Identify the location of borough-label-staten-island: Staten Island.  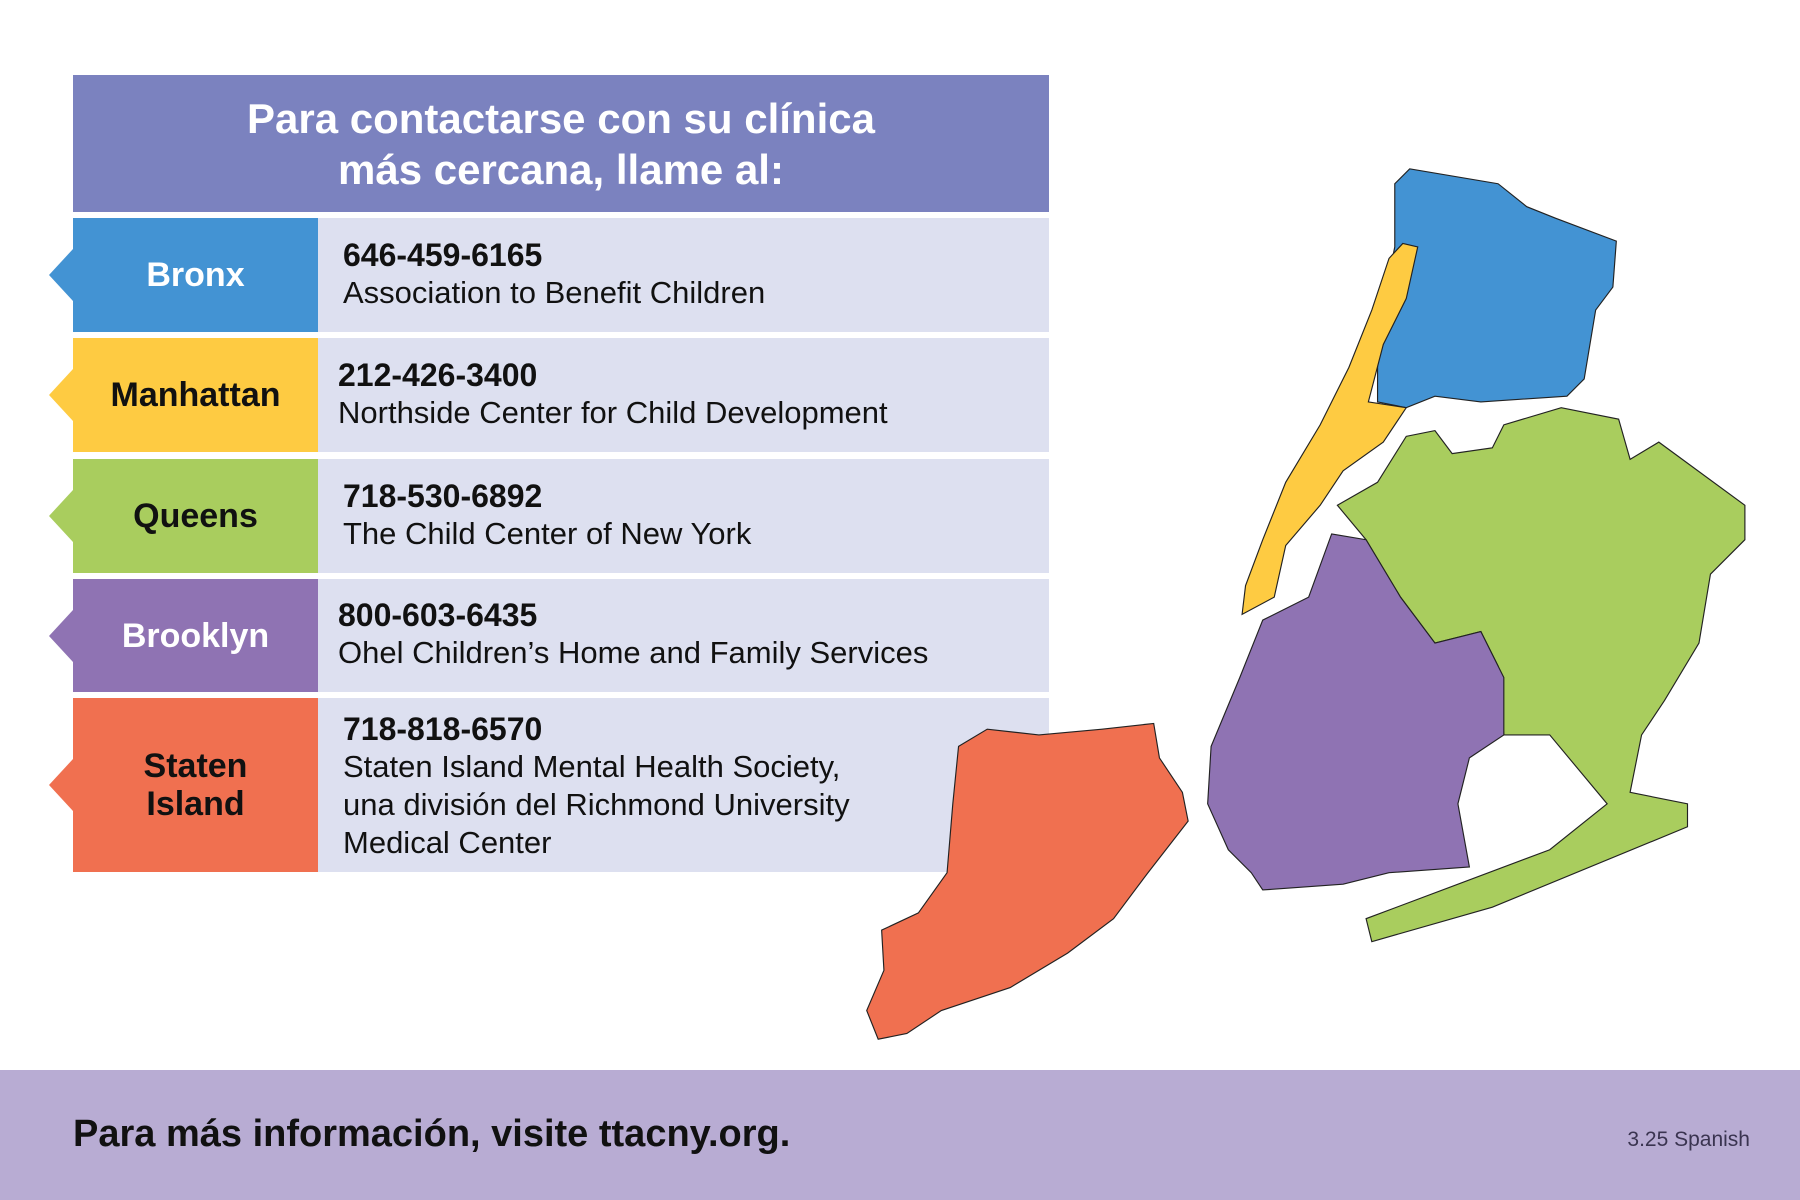
(183, 785).